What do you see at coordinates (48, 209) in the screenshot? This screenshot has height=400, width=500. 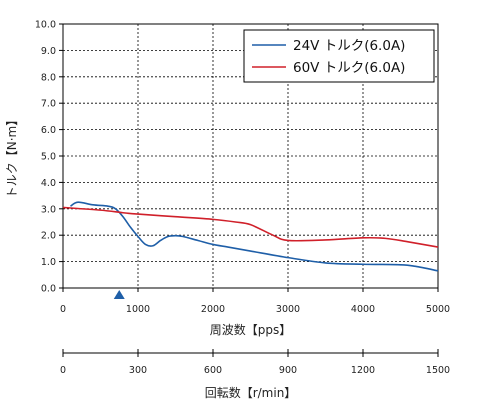 I see `y-tick-label: 3.0` at bounding box center [48, 209].